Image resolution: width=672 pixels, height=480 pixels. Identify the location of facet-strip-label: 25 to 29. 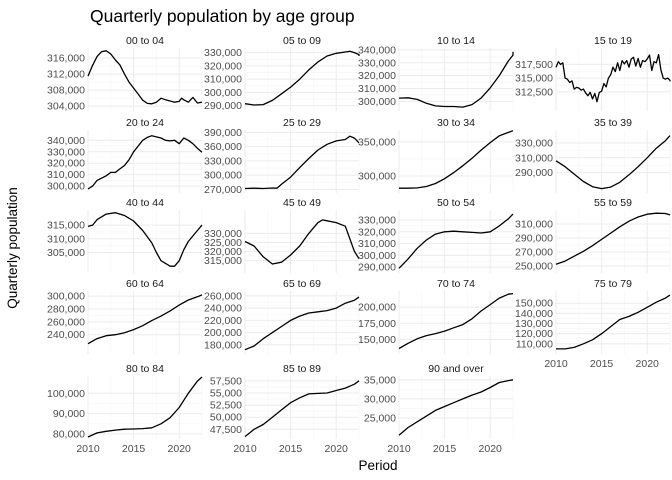
(302, 123).